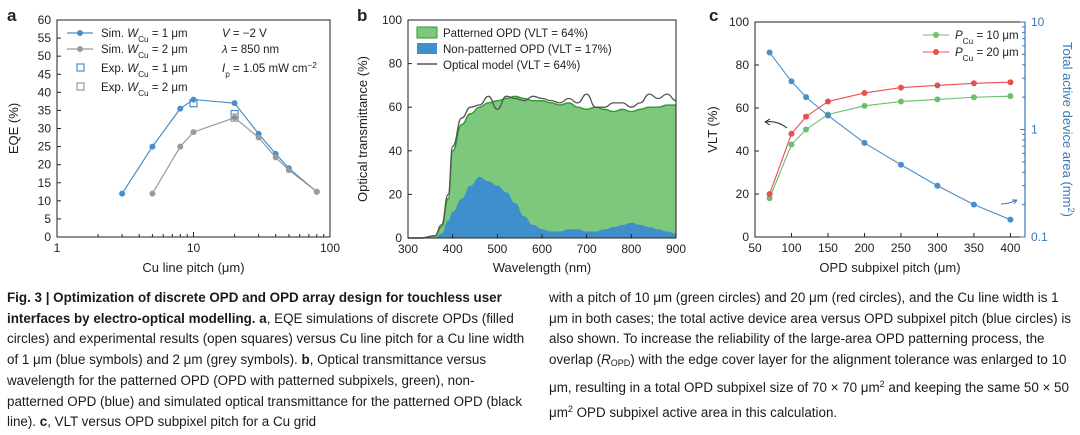 Image resolution: width=1080 pixels, height=435 pixels. What do you see at coordinates (541, 167) in the screenshot?
I see `patterned-opd-edge` at bounding box center [541, 167].